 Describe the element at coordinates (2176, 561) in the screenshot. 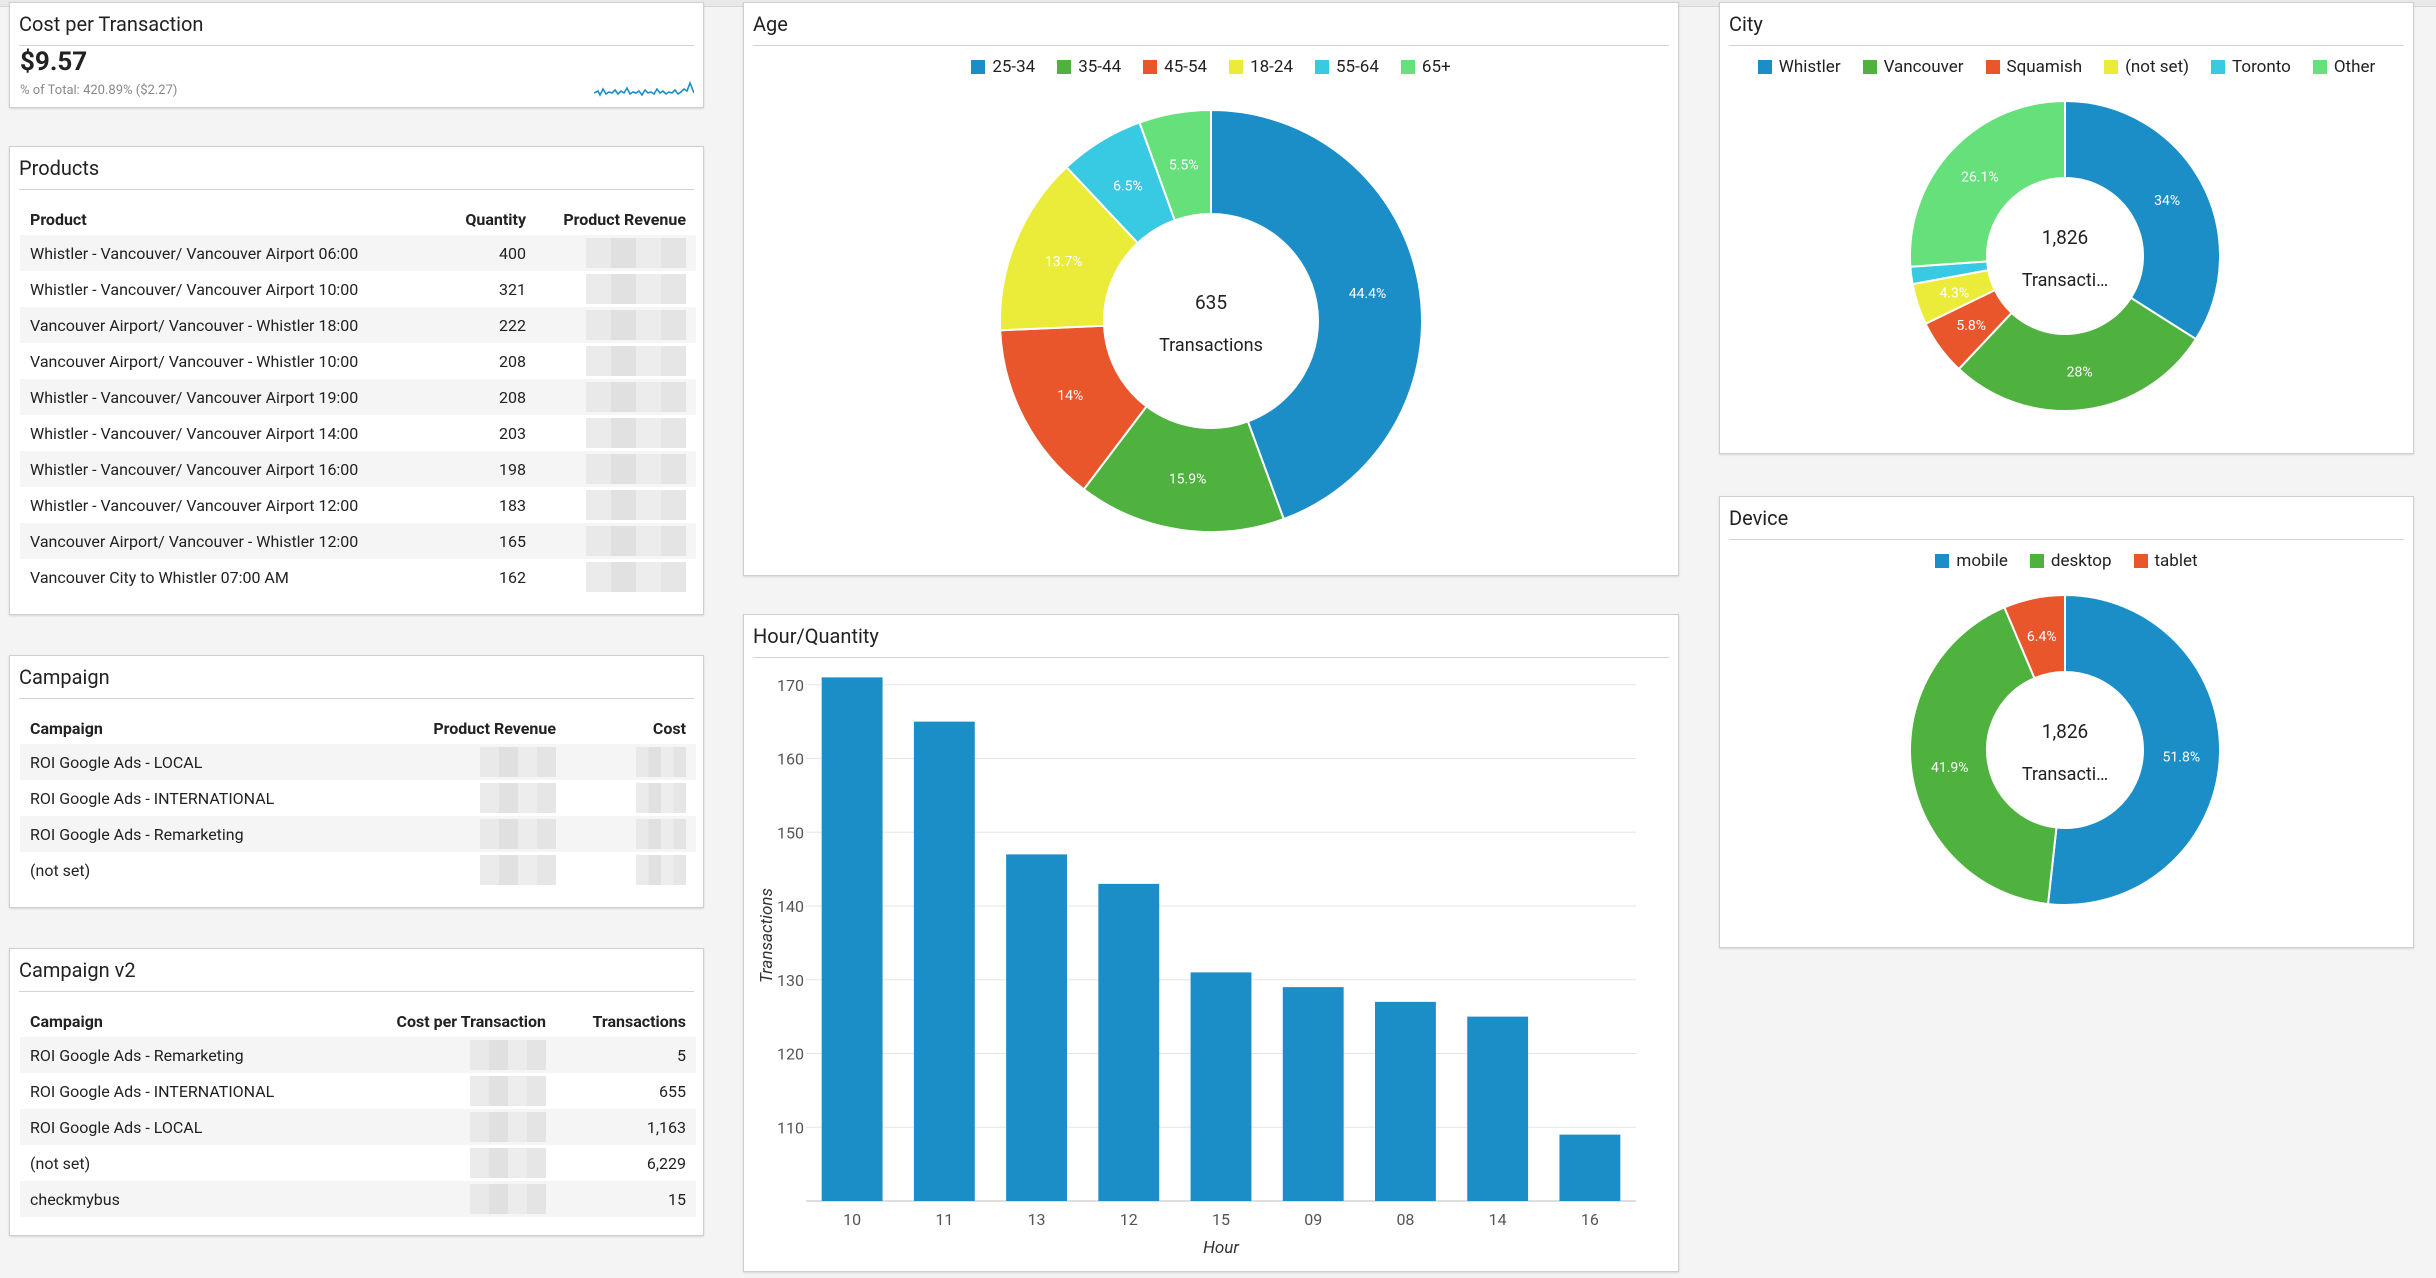

I see `legend-label: tablet` at that location.